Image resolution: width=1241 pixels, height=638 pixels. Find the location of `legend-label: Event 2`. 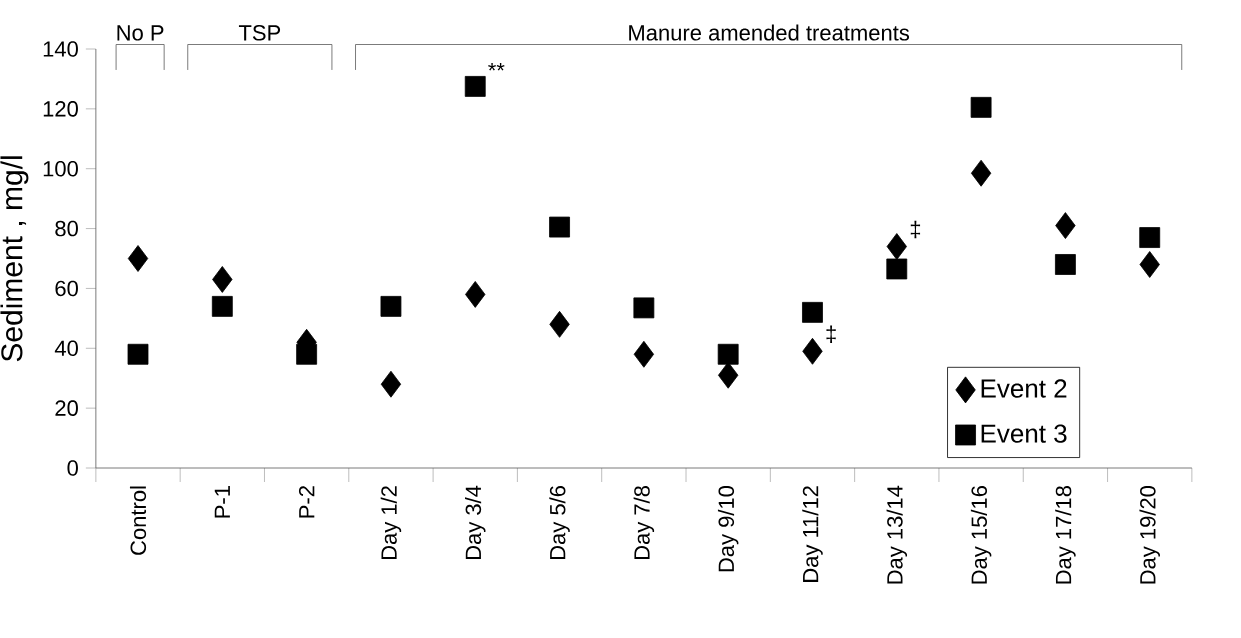

legend-label: Event 2 is located at coordinates (1024, 388).